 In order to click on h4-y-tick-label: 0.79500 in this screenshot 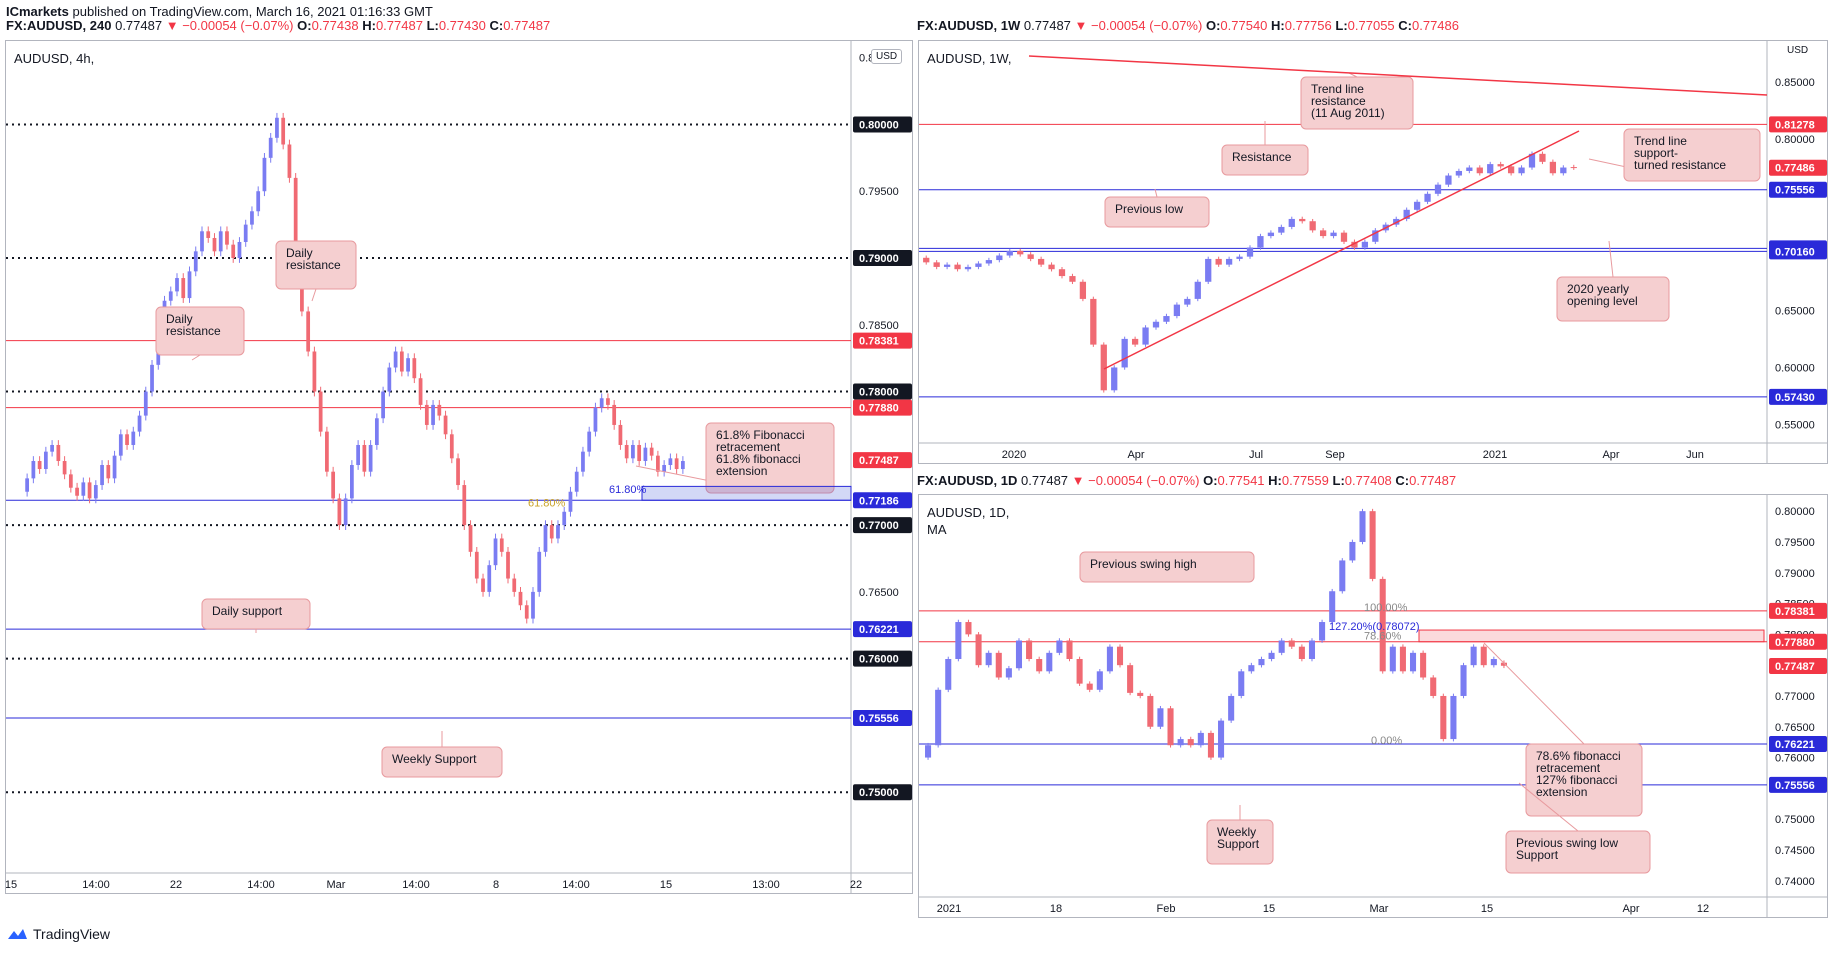, I will do `click(879, 192)`.